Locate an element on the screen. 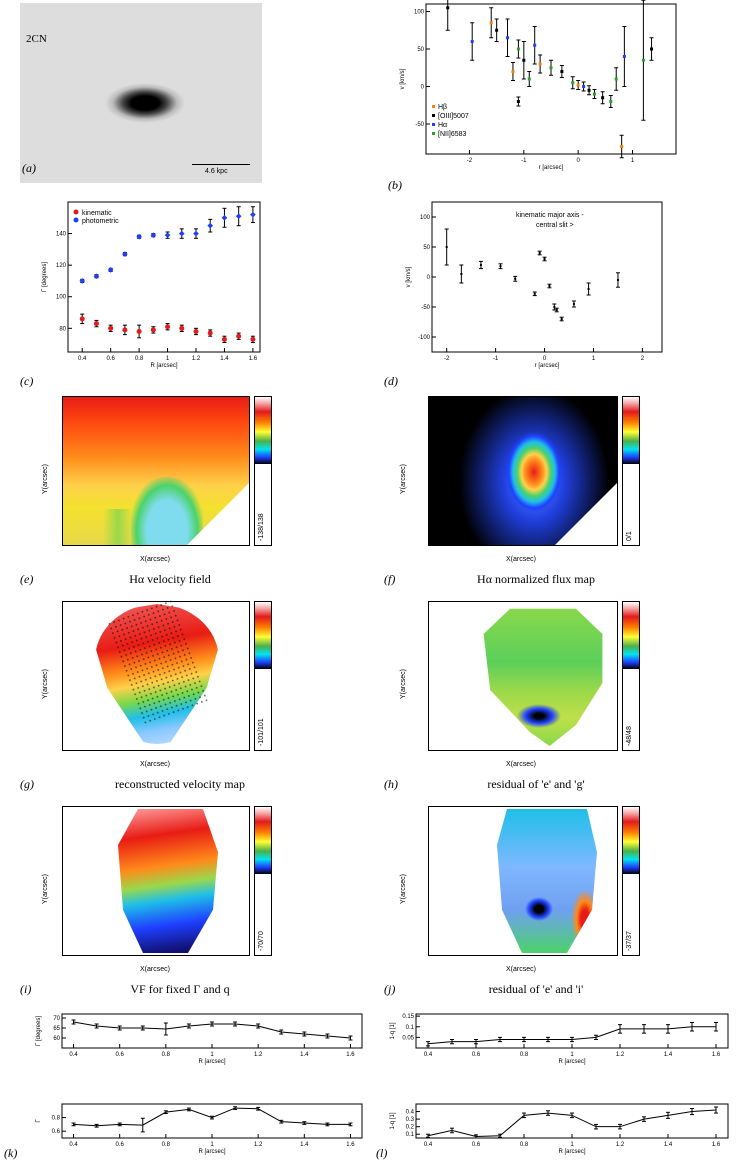  colorbar-e: -138/138 is located at coordinates (263, 471).